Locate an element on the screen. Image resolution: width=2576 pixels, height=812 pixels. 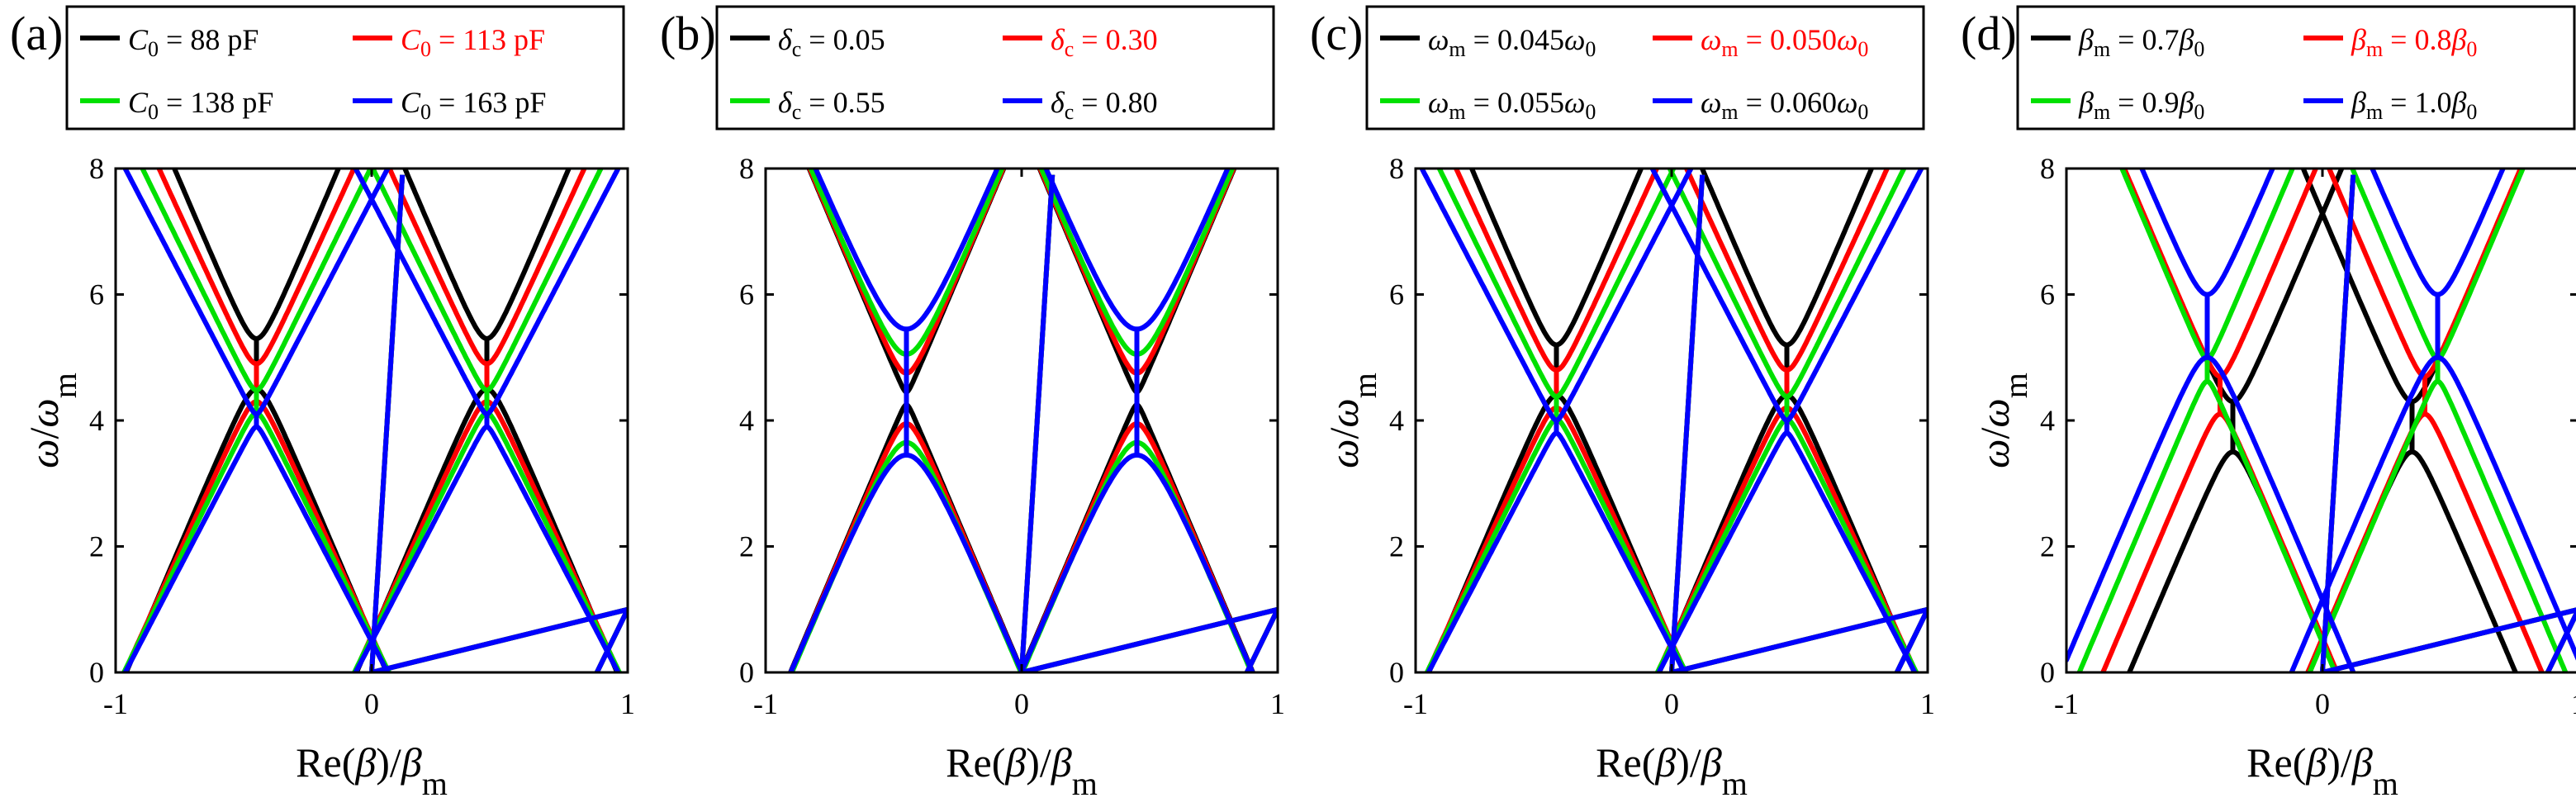
legend-entry: βm = 0.9β0 is located at coordinates (2141, 105).